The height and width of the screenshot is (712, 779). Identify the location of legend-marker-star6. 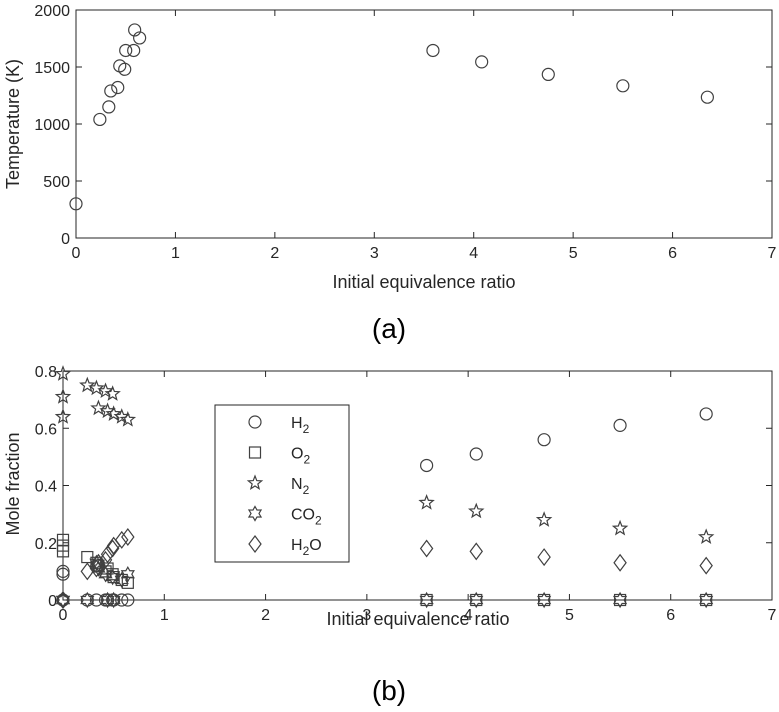
(255, 513).